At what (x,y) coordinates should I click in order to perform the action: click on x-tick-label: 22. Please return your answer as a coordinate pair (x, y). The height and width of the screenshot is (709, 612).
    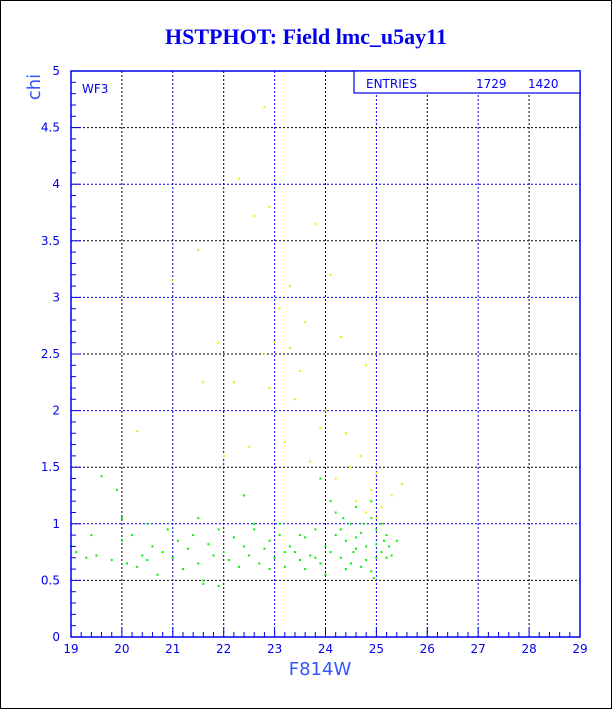
    Looking at the image, I should click on (223, 649).